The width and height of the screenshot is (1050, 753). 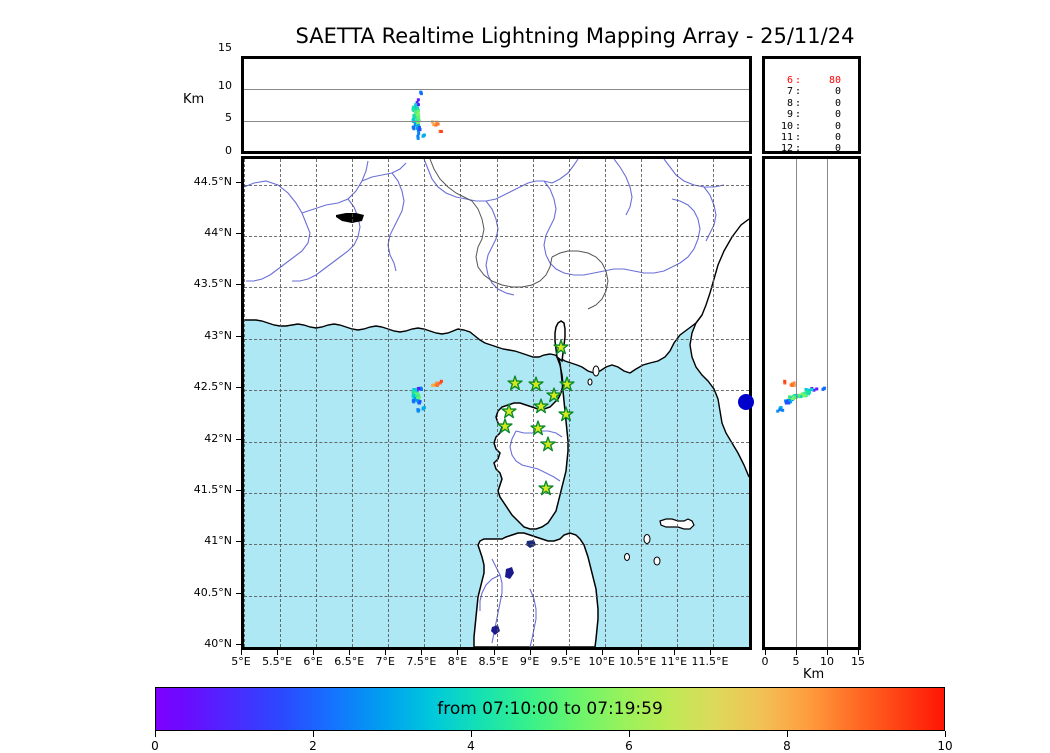 I want to click on stats-row-10: 10: 0, so click(x=814, y=126).